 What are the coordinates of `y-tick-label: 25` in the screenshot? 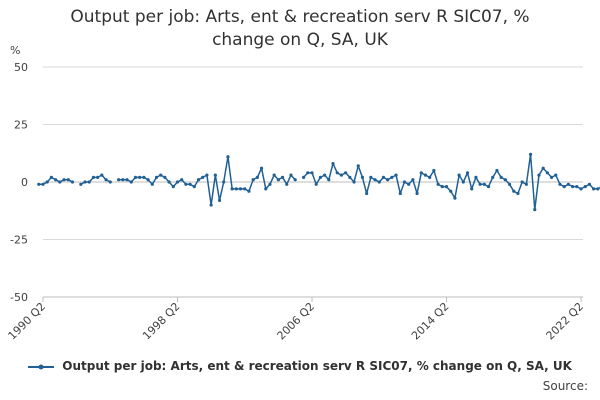 It's located at (21, 125).